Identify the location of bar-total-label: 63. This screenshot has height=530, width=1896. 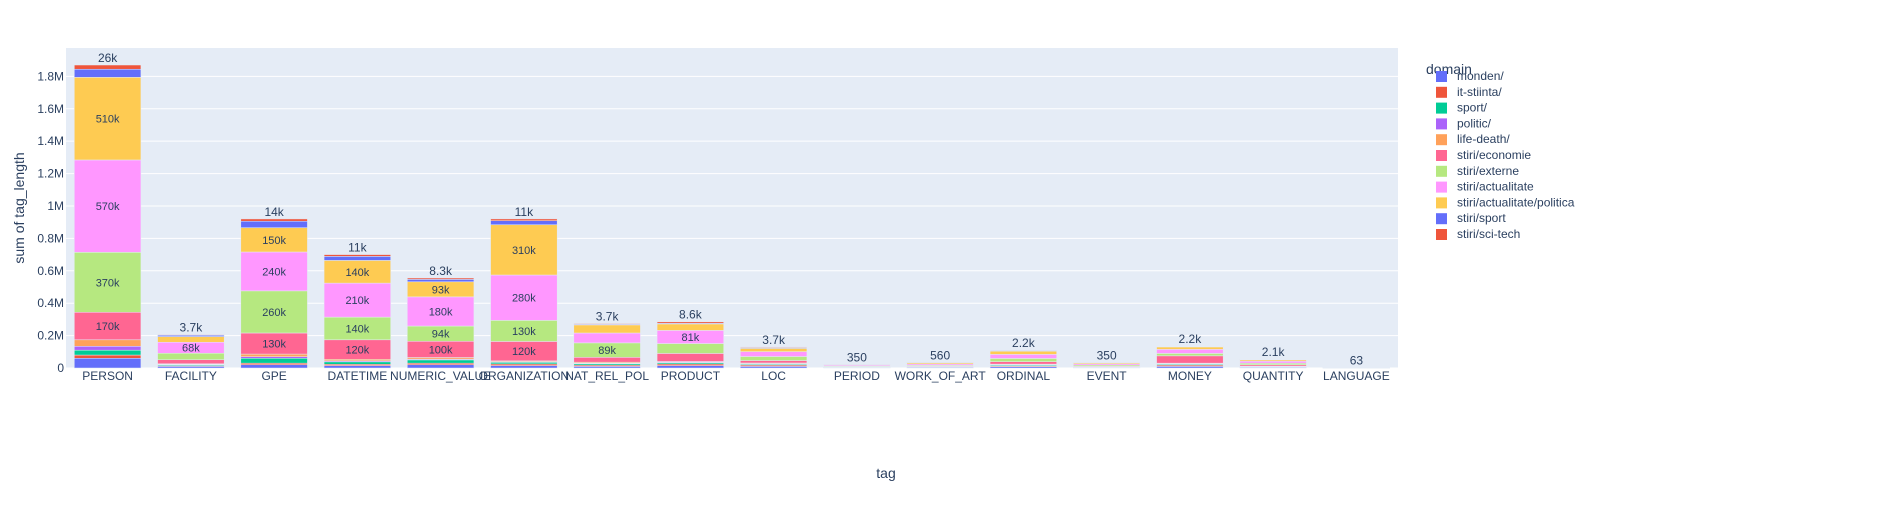
(1357, 361).